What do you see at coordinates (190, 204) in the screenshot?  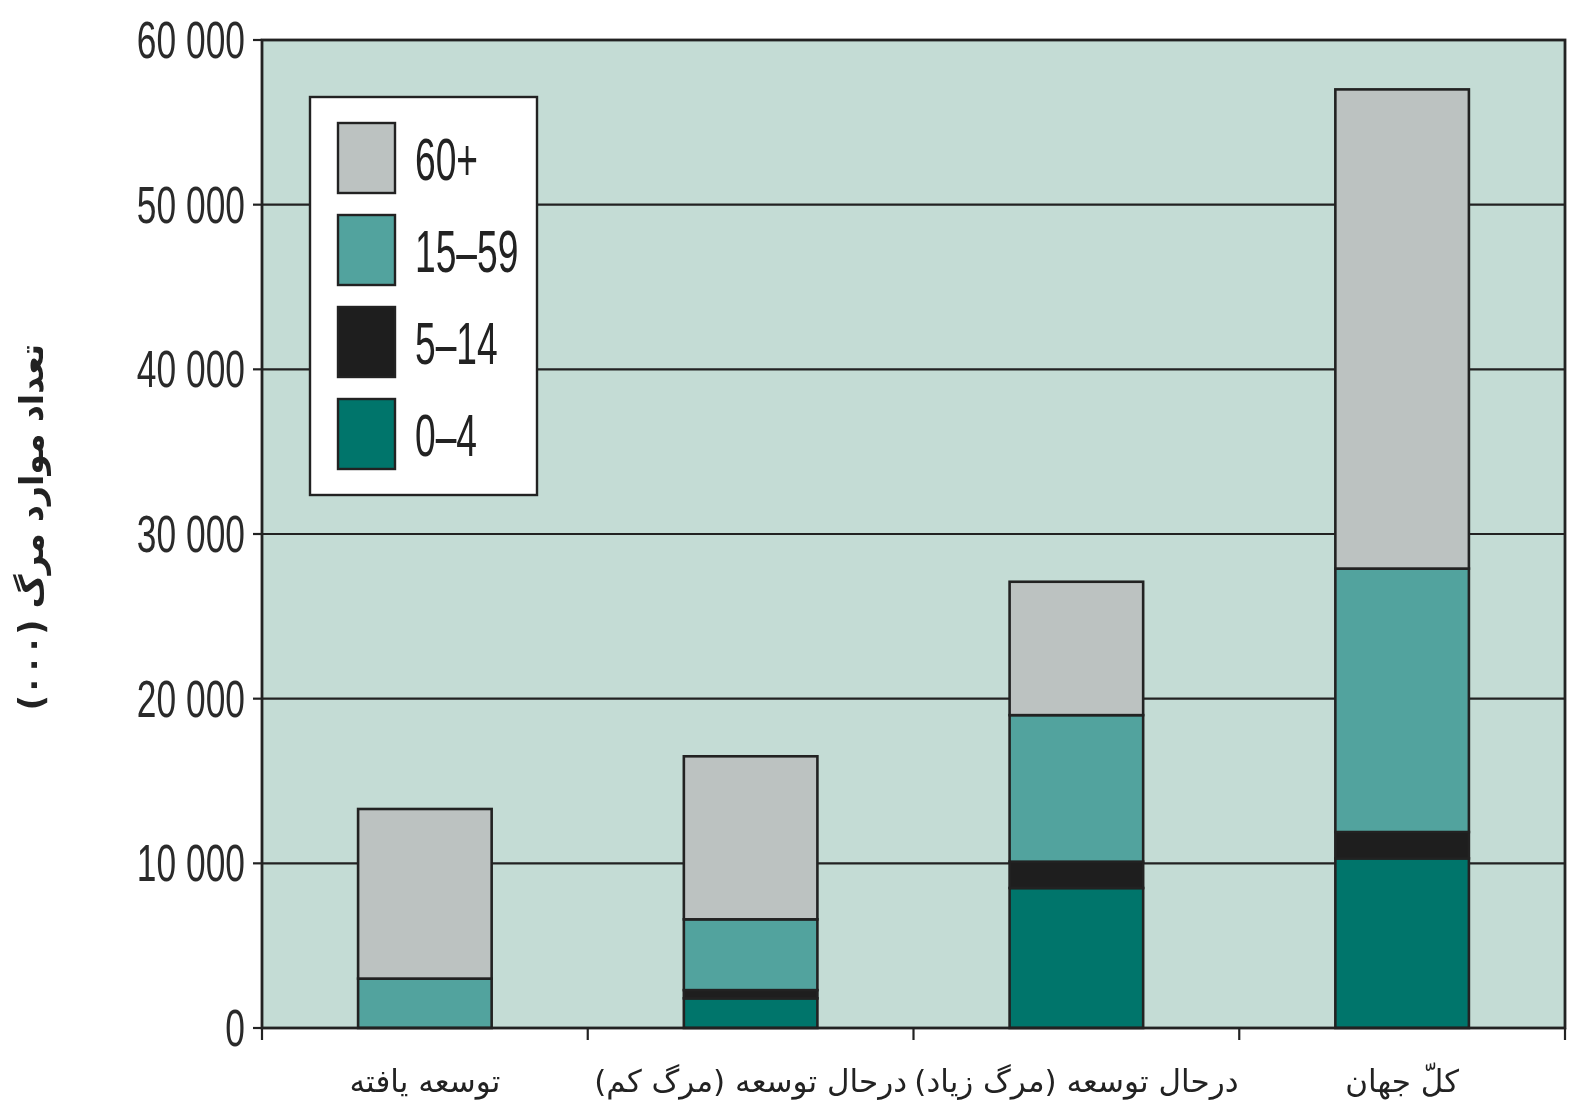 I see `y-tick-label: 50 000` at bounding box center [190, 204].